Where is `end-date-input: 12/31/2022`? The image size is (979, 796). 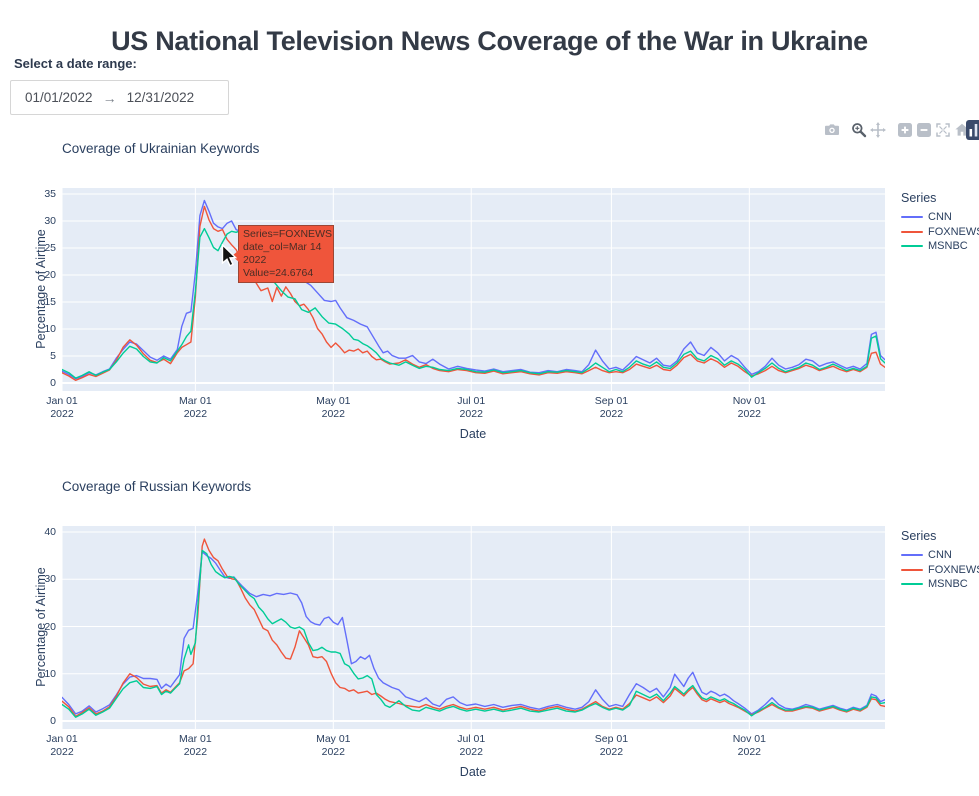
end-date-input: 12/31/2022 is located at coordinates (160, 97).